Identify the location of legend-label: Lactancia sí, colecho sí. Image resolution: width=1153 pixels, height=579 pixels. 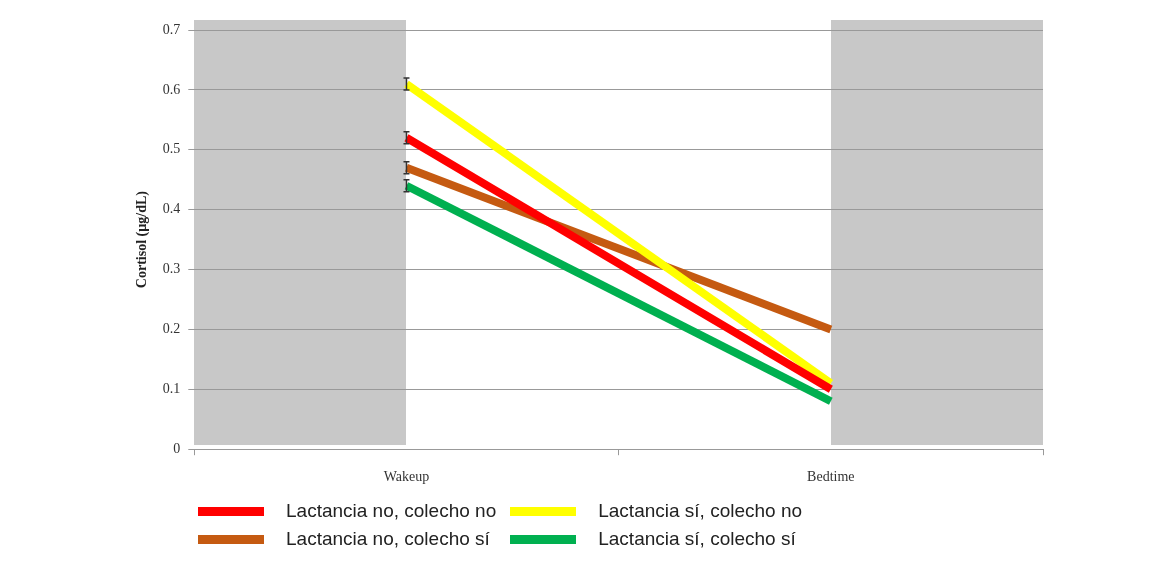
(697, 539).